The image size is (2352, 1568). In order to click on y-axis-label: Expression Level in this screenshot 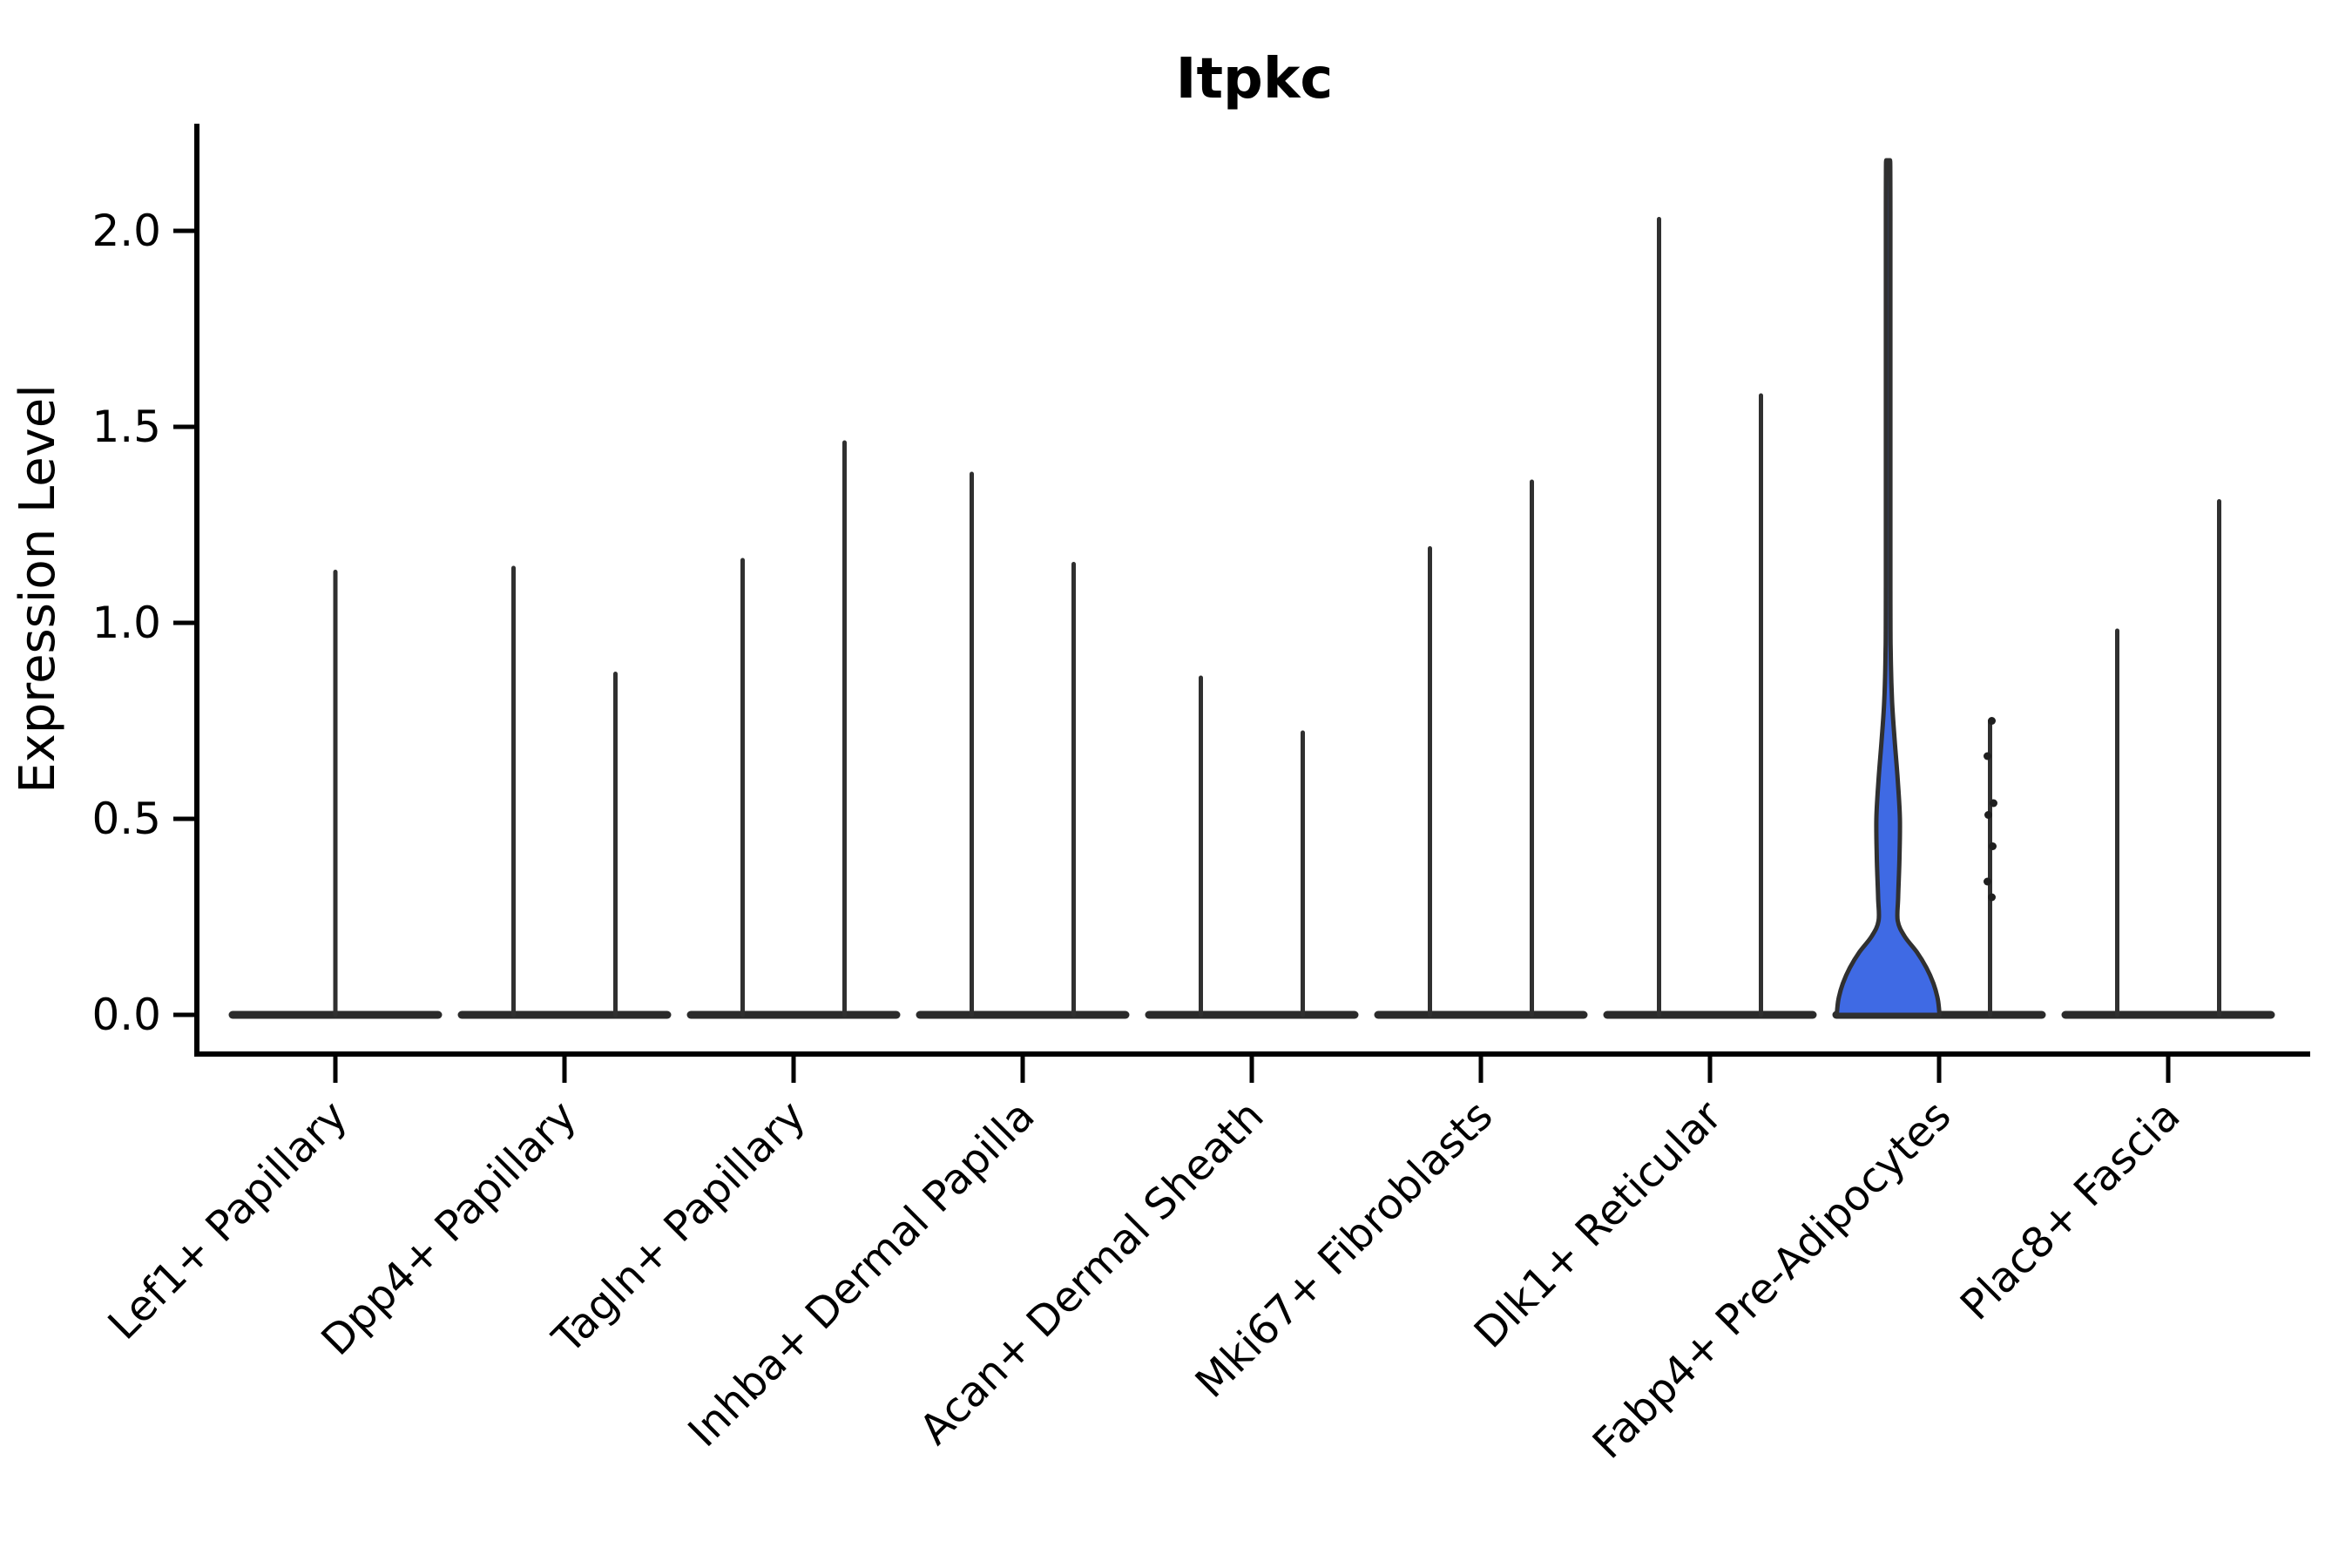, I will do `click(38, 589)`.